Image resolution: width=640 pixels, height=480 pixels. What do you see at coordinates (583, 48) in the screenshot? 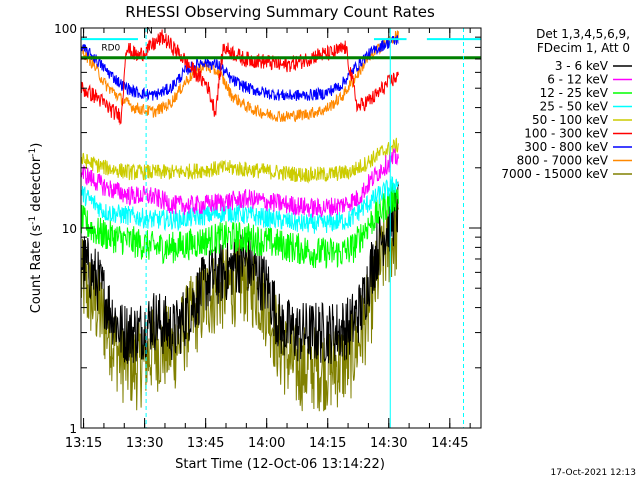
I see `legend-header-2: FDecim 1, Att 0` at bounding box center [583, 48].